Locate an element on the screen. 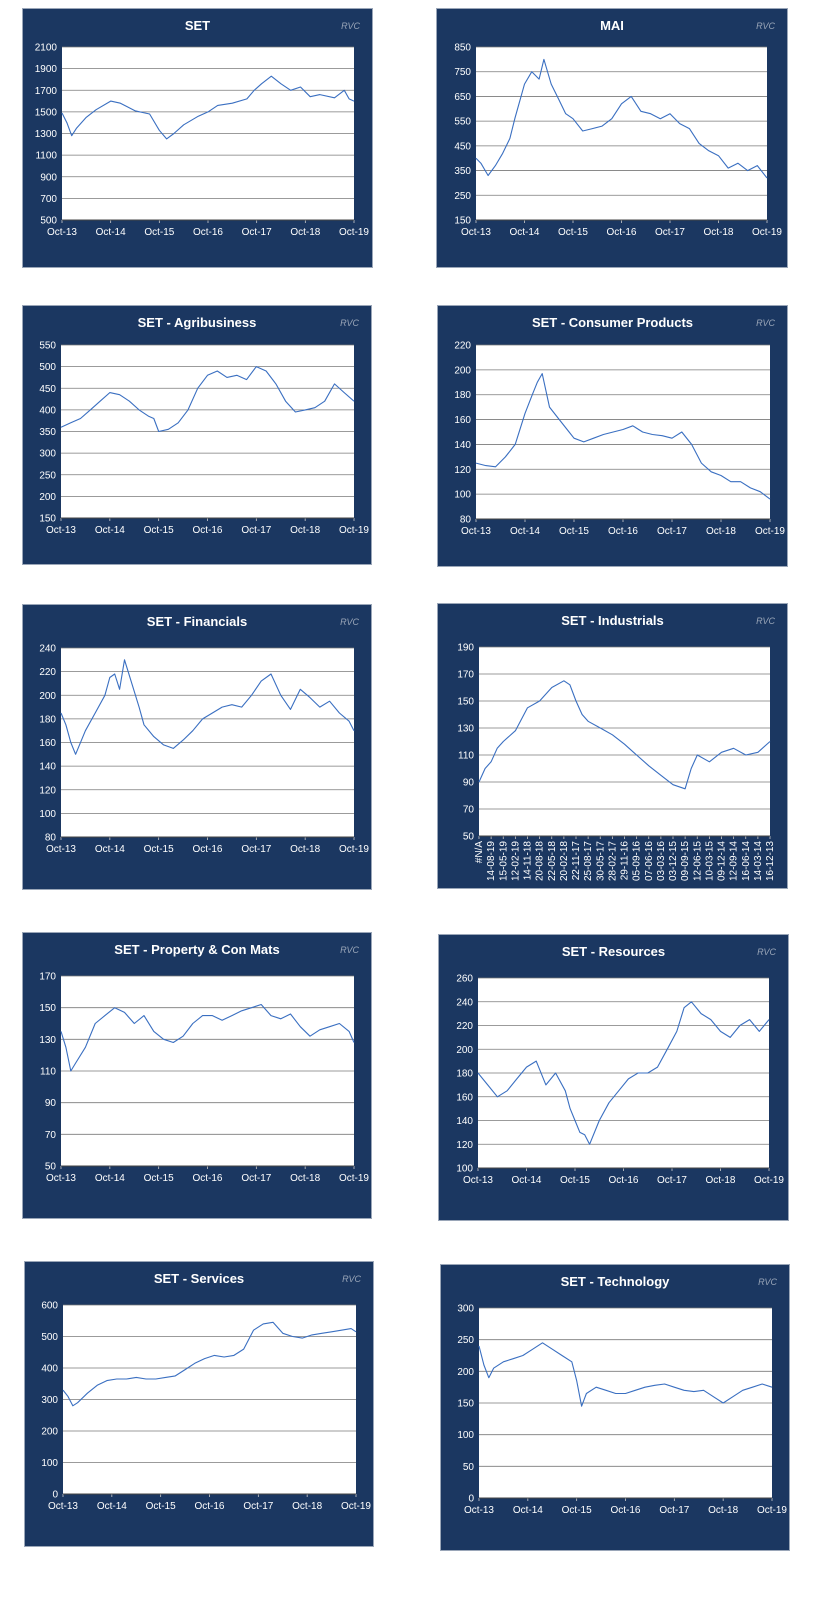 The height and width of the screenshot is (1599, 833). x-tick-label: 12-06-15 is located at coordinates (697, 861).